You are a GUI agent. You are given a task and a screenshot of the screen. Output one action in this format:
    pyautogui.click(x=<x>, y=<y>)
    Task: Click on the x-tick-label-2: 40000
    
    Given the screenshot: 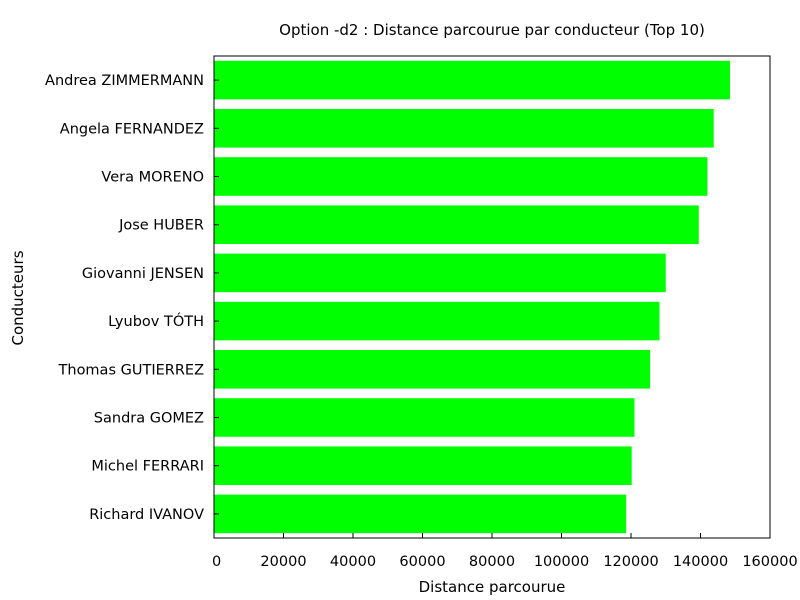 What is the action you would take?
    pyautogui.click(x=353, y=562)
    